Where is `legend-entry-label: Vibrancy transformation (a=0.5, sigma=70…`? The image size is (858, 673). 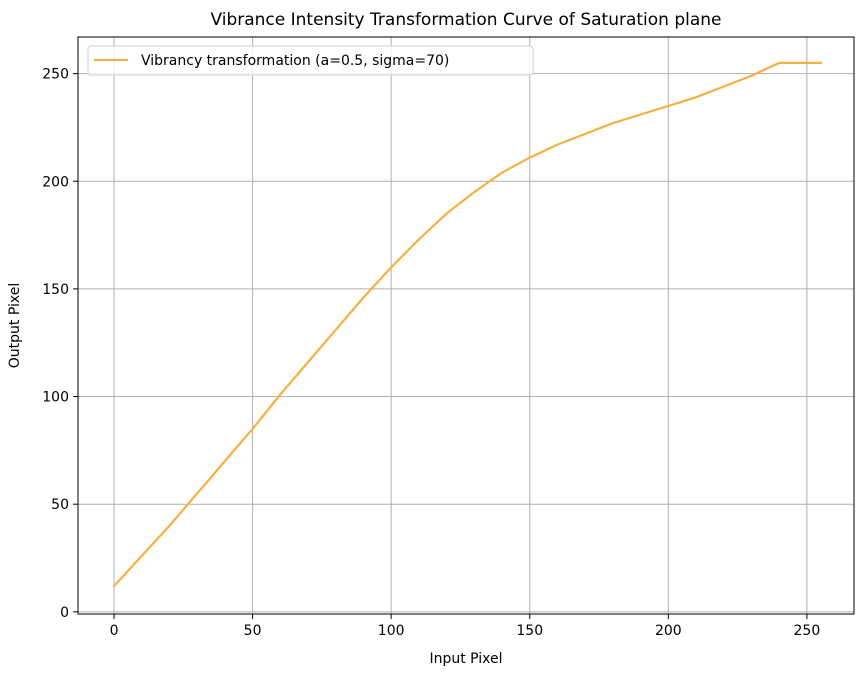
legend-entry-label: Vibrancy transformation (a=0.5, sigma=70… is located at coordinates (295, 61).